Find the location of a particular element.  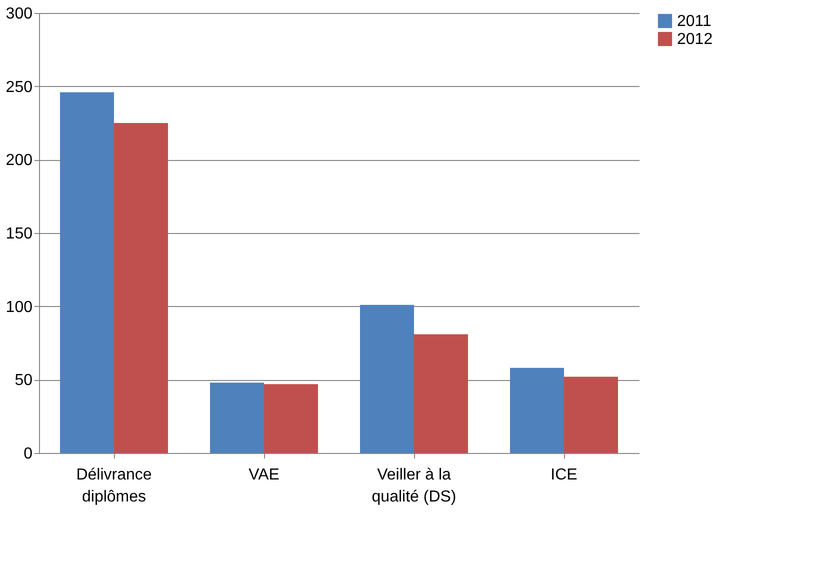

y-tick-label: 0 is located at coordinates (28, 454).